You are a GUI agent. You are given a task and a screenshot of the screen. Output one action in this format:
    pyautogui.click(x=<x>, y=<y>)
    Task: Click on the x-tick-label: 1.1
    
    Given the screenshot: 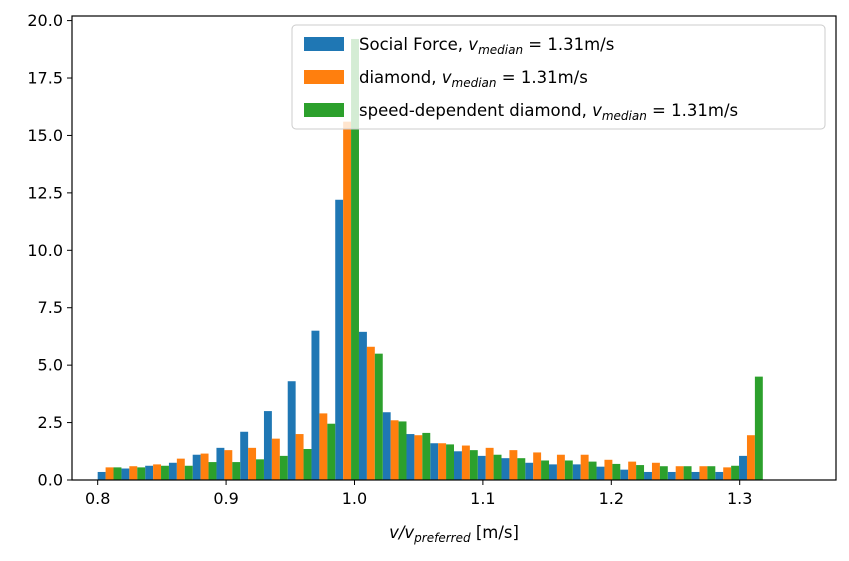 What is the action you would take?
    pyautogui.click(x=482, y=498)
    